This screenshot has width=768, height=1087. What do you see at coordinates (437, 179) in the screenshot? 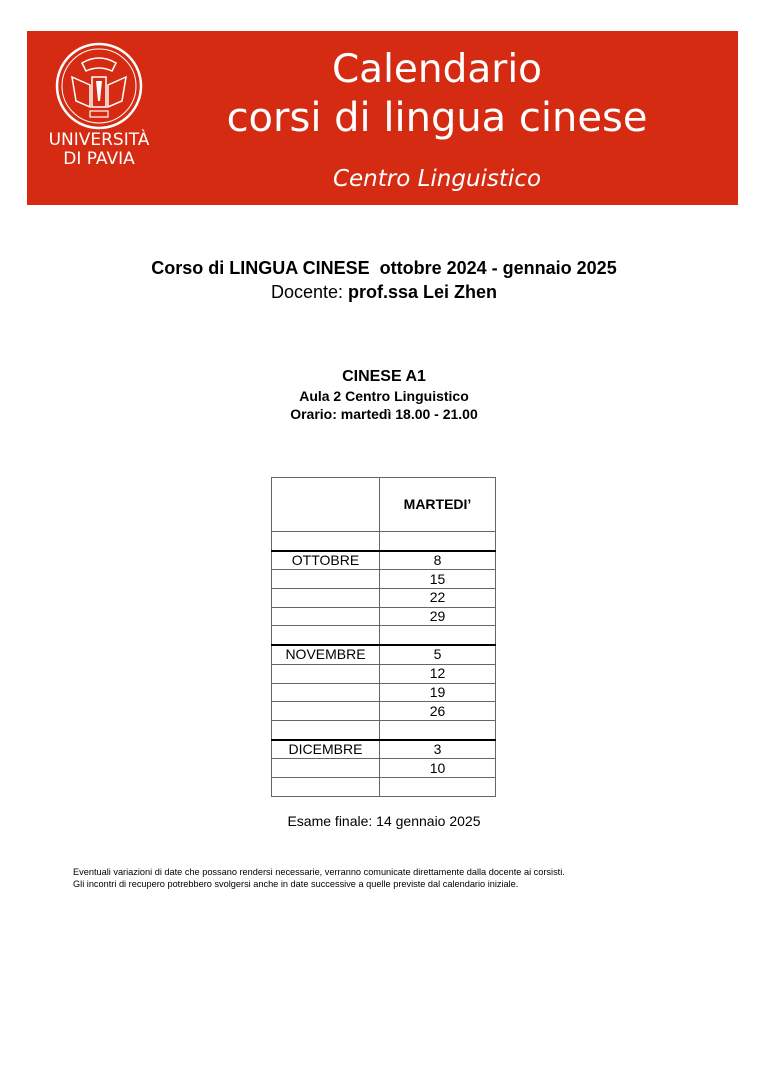
I see `subtitle: Centro Linguistico` at bounding box center [437, 179].